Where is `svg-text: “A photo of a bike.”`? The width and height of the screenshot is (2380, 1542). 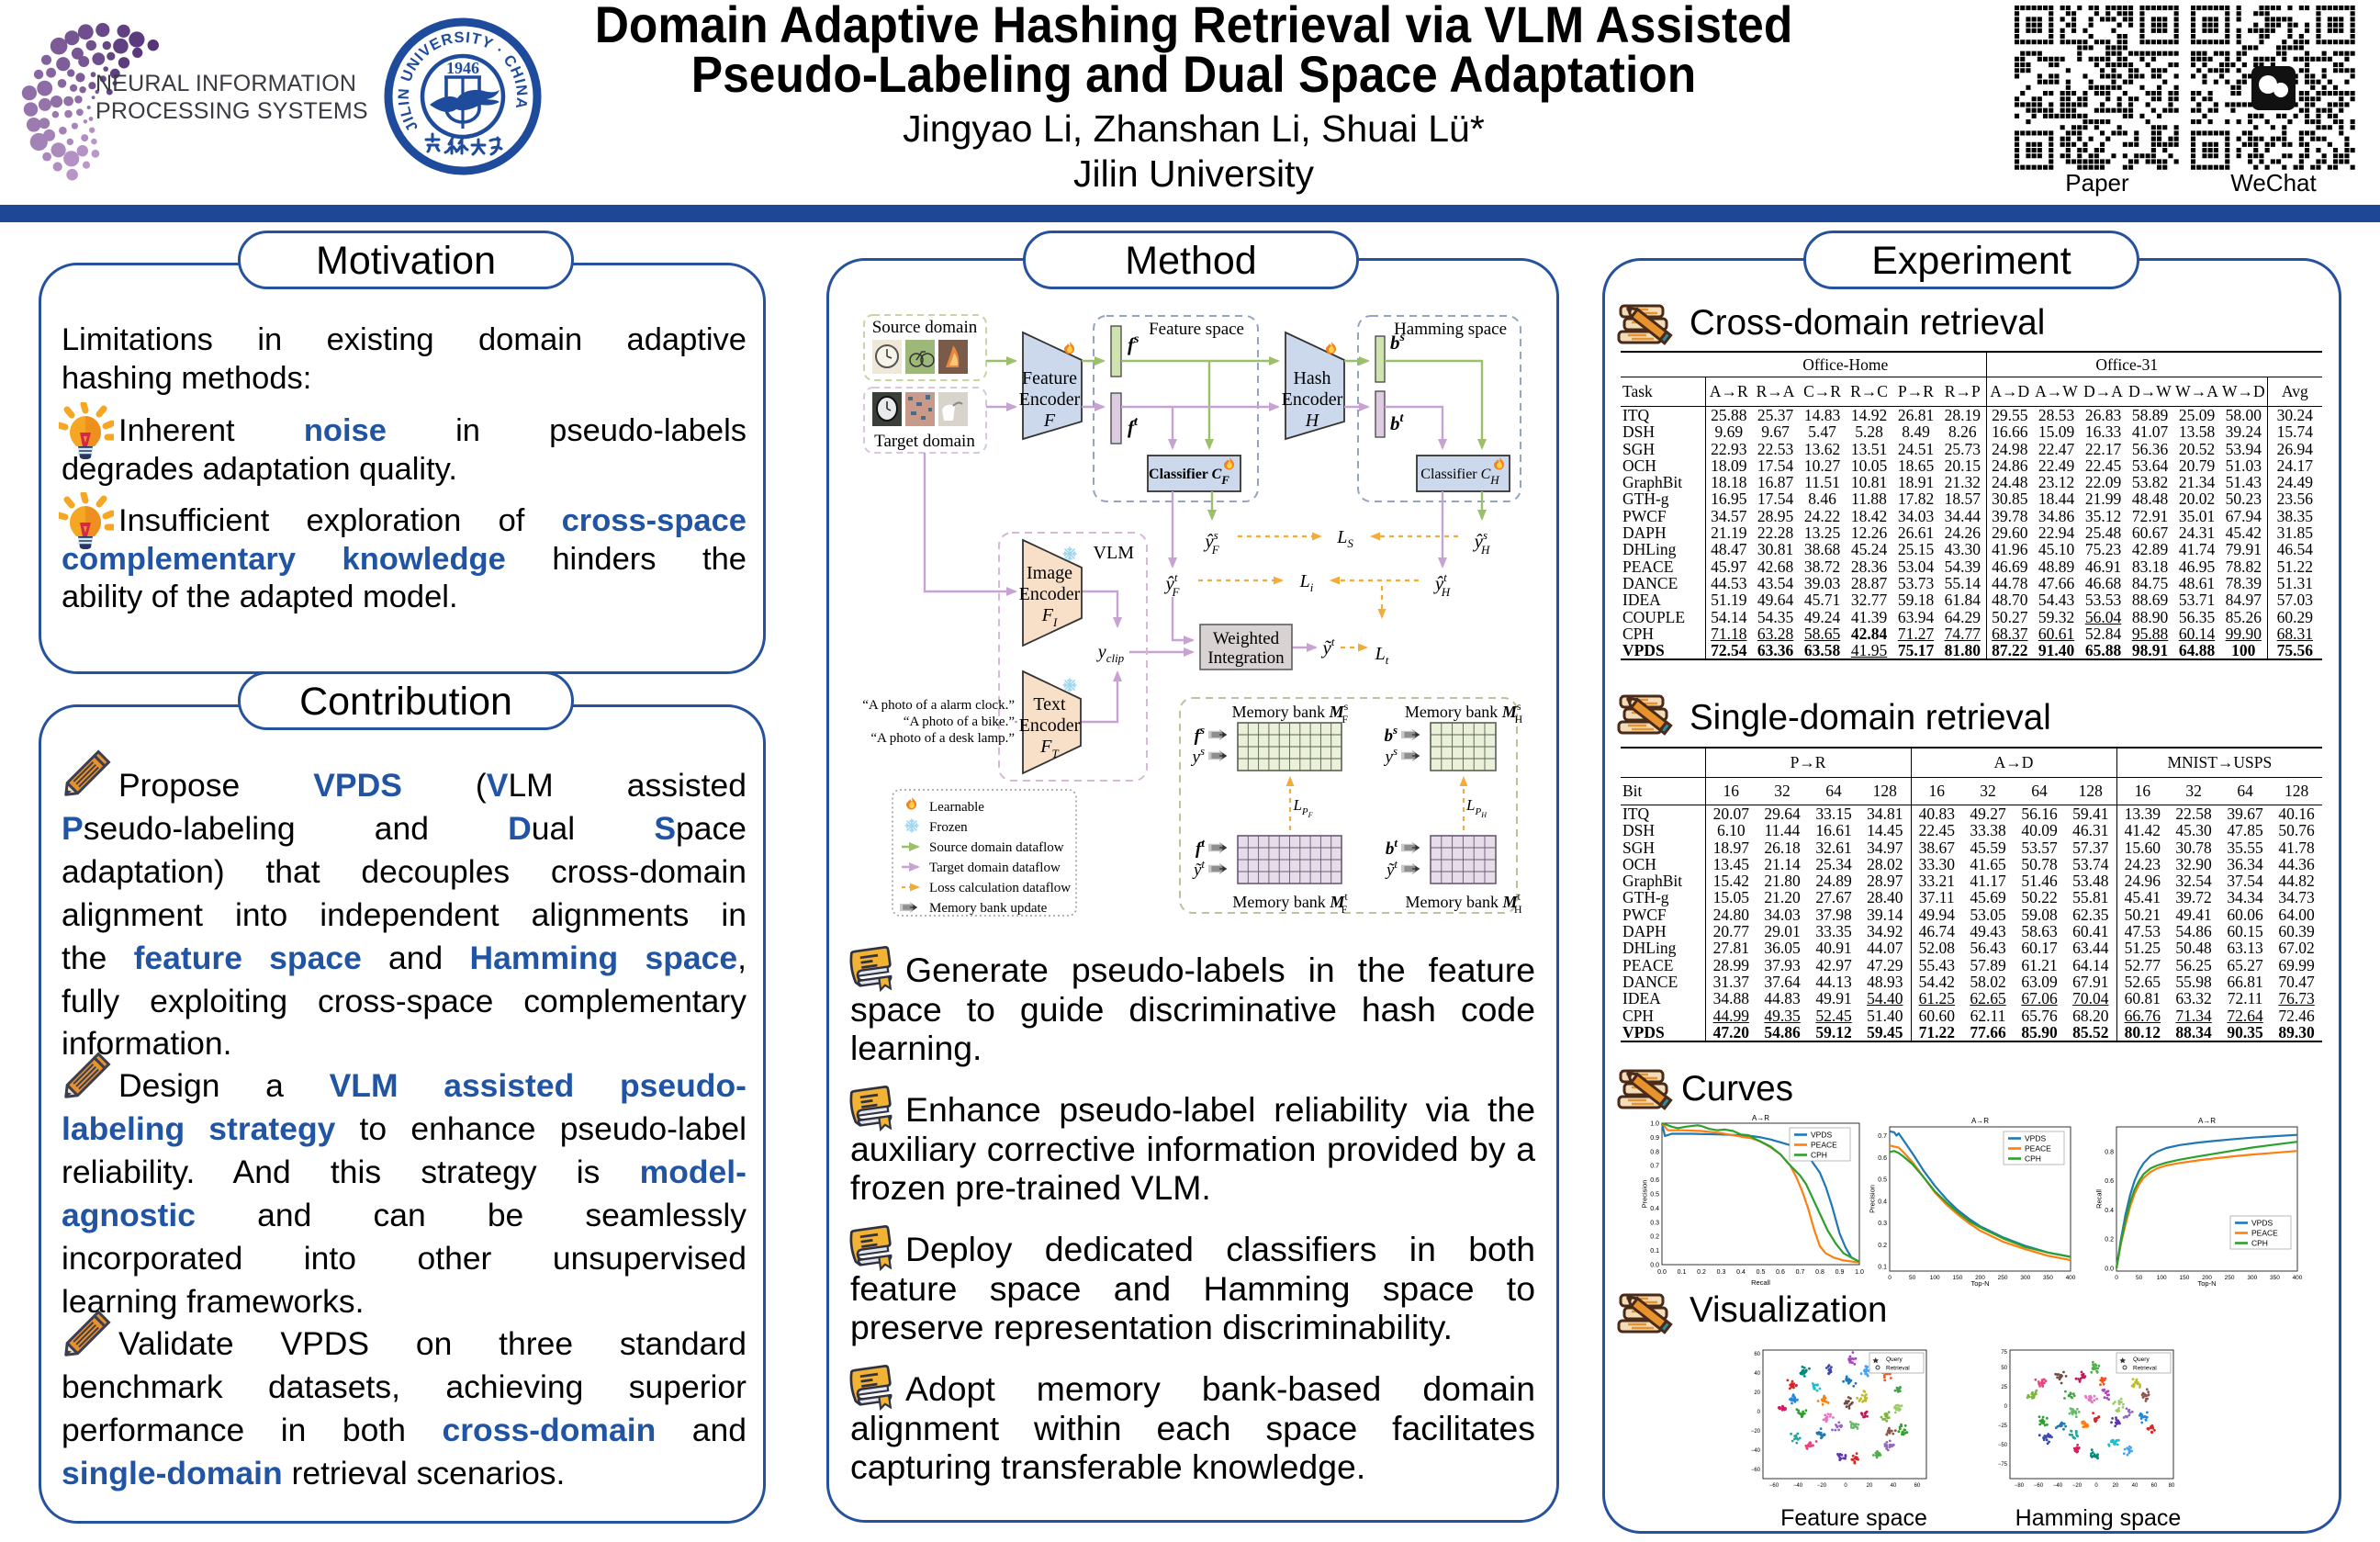
svg-text: “A photo of a bike.” is located at coordinates (959, 722).